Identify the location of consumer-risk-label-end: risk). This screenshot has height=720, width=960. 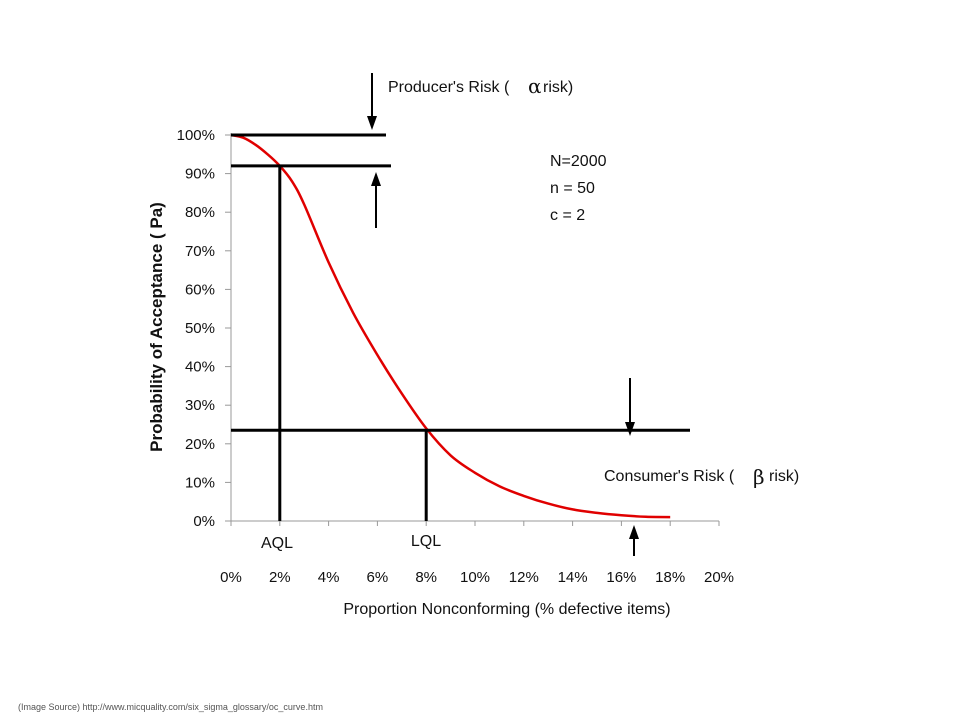
(784, 476).